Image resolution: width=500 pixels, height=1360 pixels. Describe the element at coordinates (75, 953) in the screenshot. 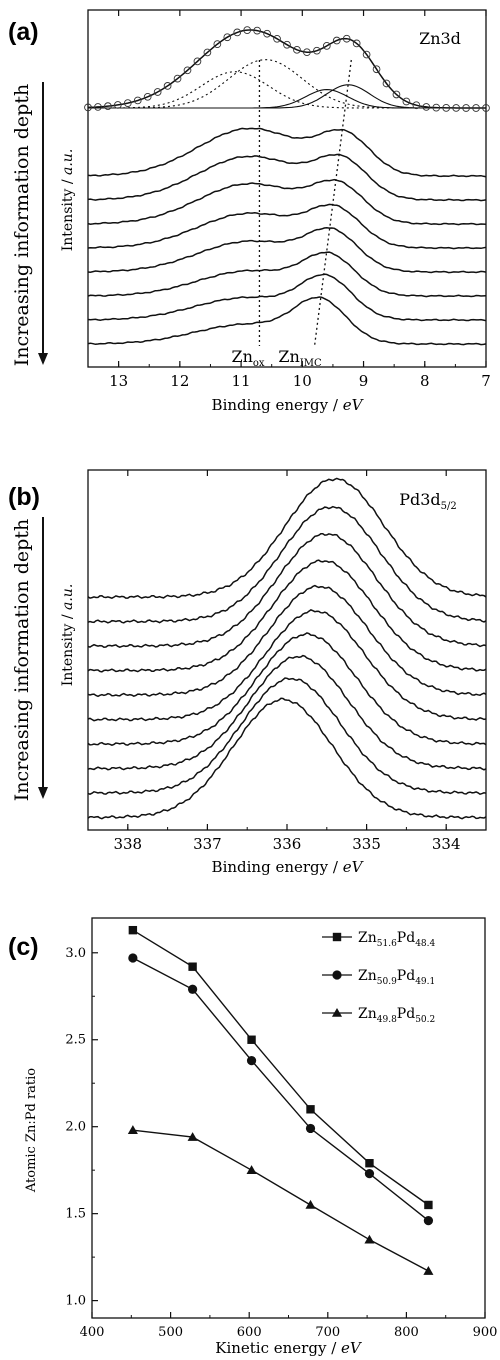

I see `y-tick-label: 3.0` at that location.